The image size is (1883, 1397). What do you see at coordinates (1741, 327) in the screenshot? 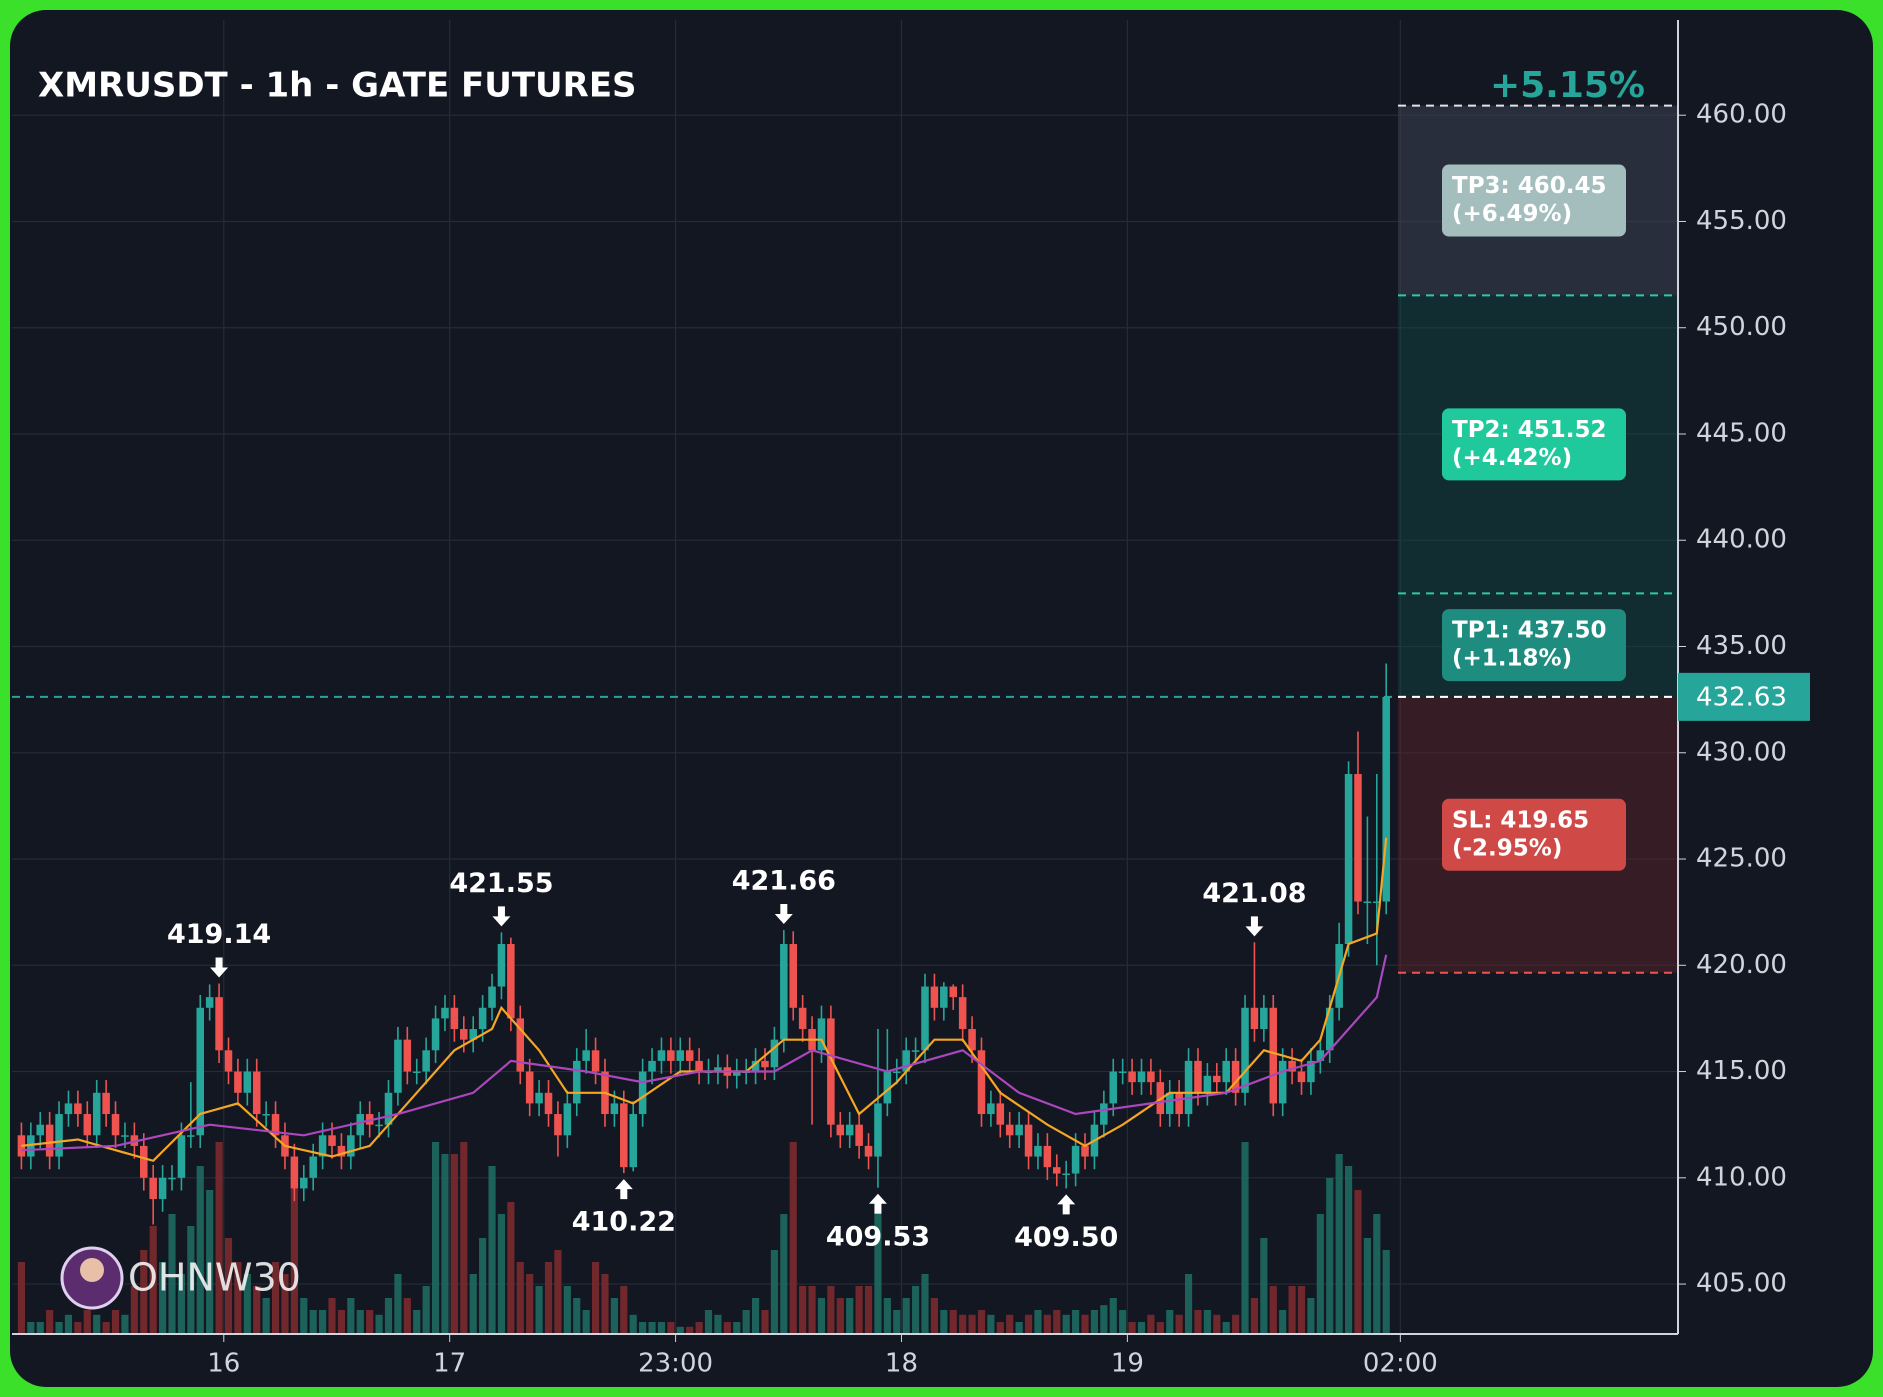
I see `y-tick-label: 450.00` at bounding box center [1741, 327].